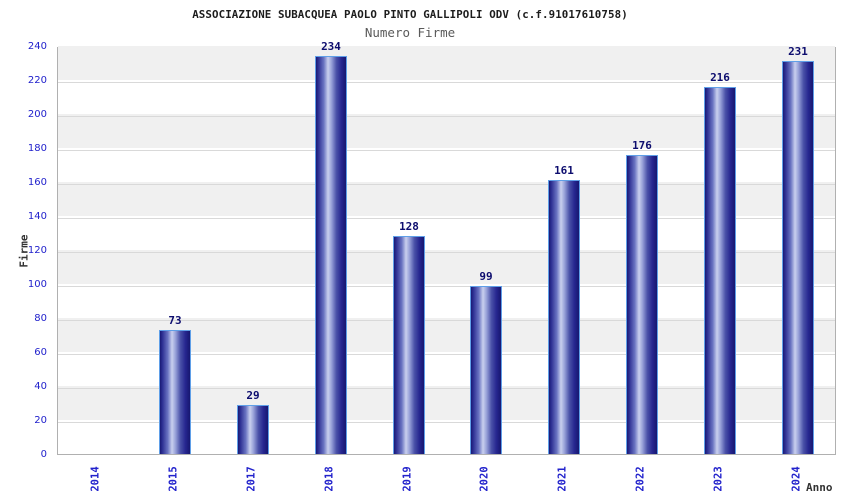 This screenshot has height=500, width=850. What do you see at coordinates (642, 304) in the screenshot?
I see `bar-2022` at bounding box center [642, 304].